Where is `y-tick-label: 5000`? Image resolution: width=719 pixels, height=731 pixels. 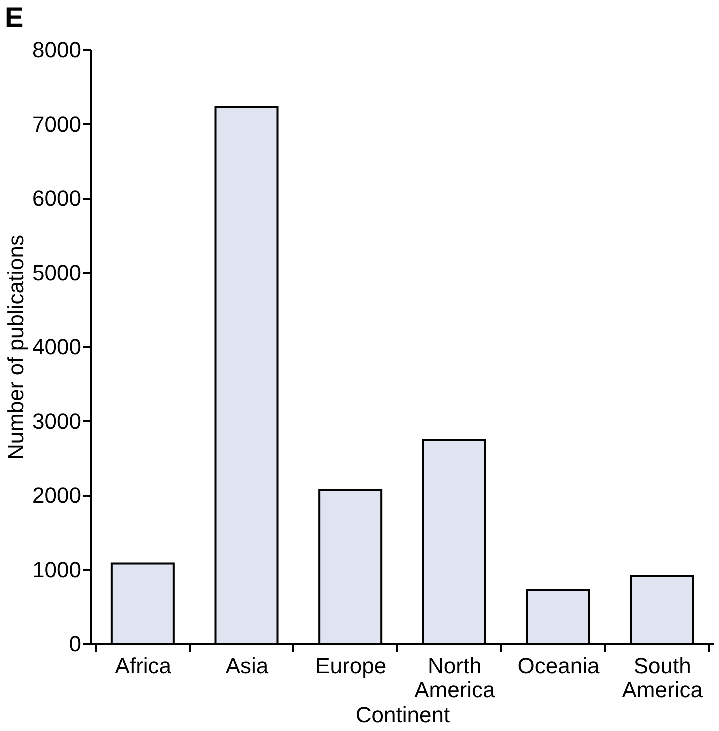 y-tick-label: 5000 is located at coordinates (57, 273).